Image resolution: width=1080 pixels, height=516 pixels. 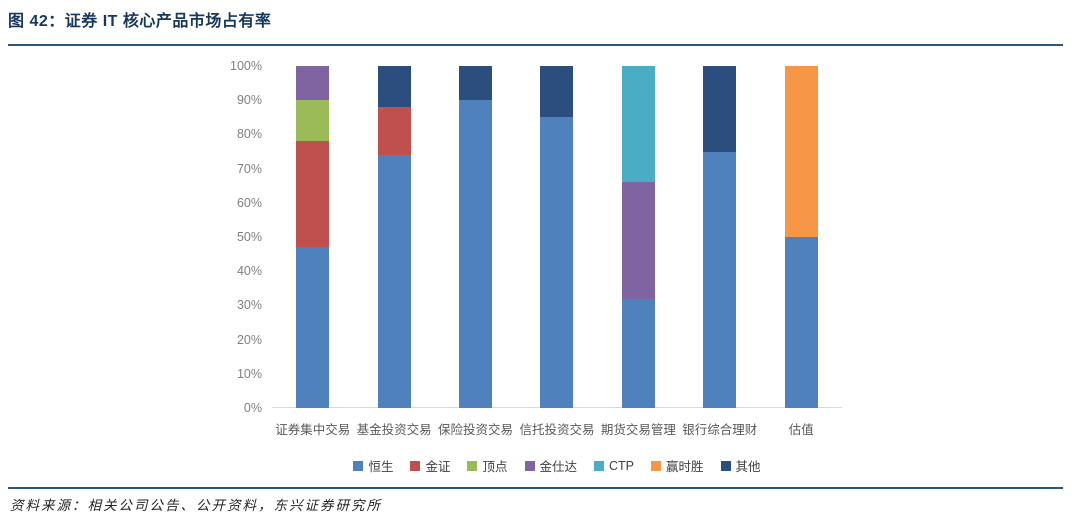 I want to click on legend-label: 其他, so click(x=748, y=467).